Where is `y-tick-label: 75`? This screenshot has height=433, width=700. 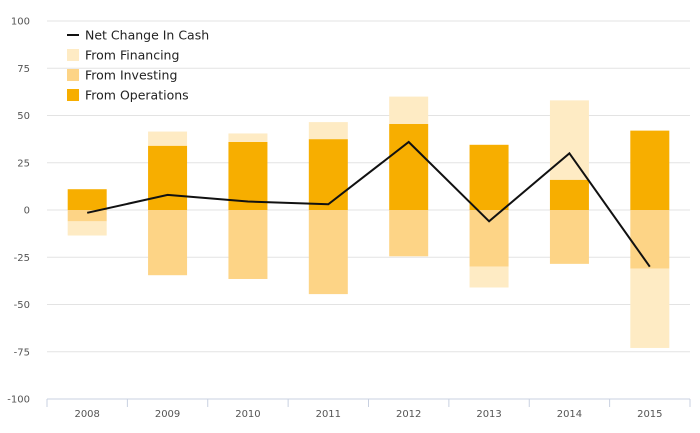 y-tick-label: 75 is located at coordinates (23, 69).